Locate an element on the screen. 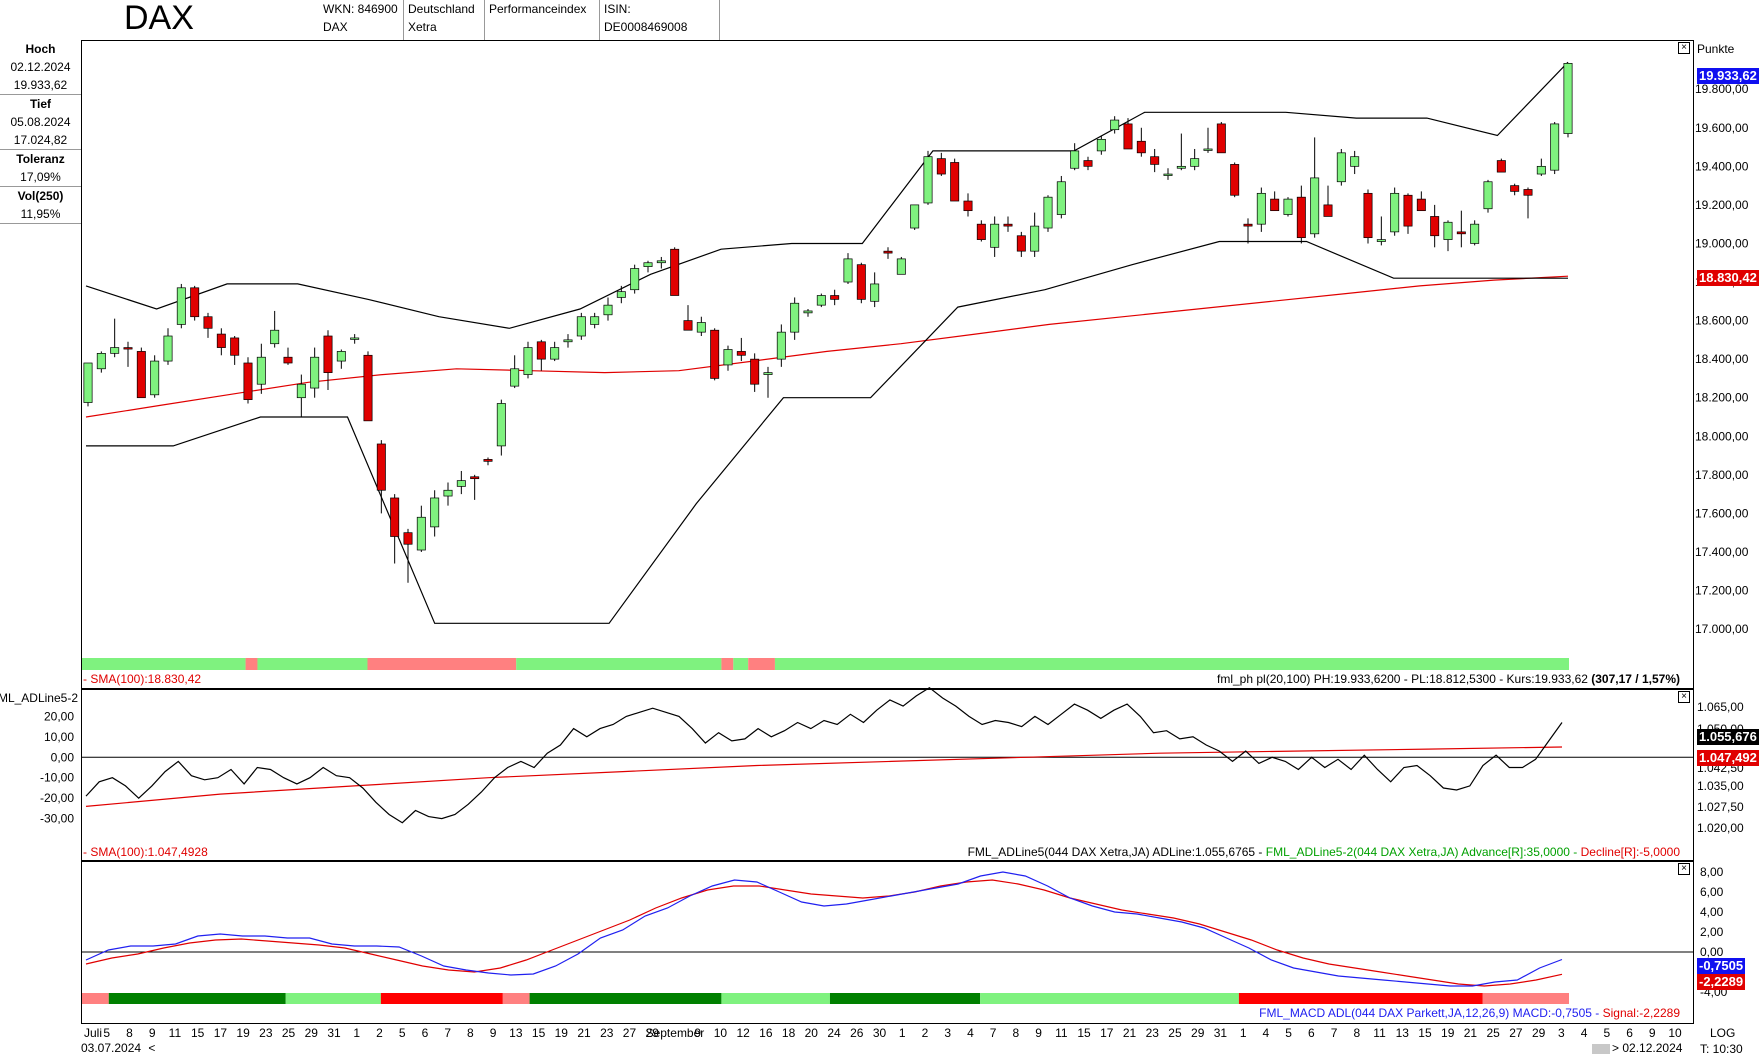 The height and width of the screenshot is (1059, 1759). close-macd-panel-icon: × is located at coordinates (1684, 869).